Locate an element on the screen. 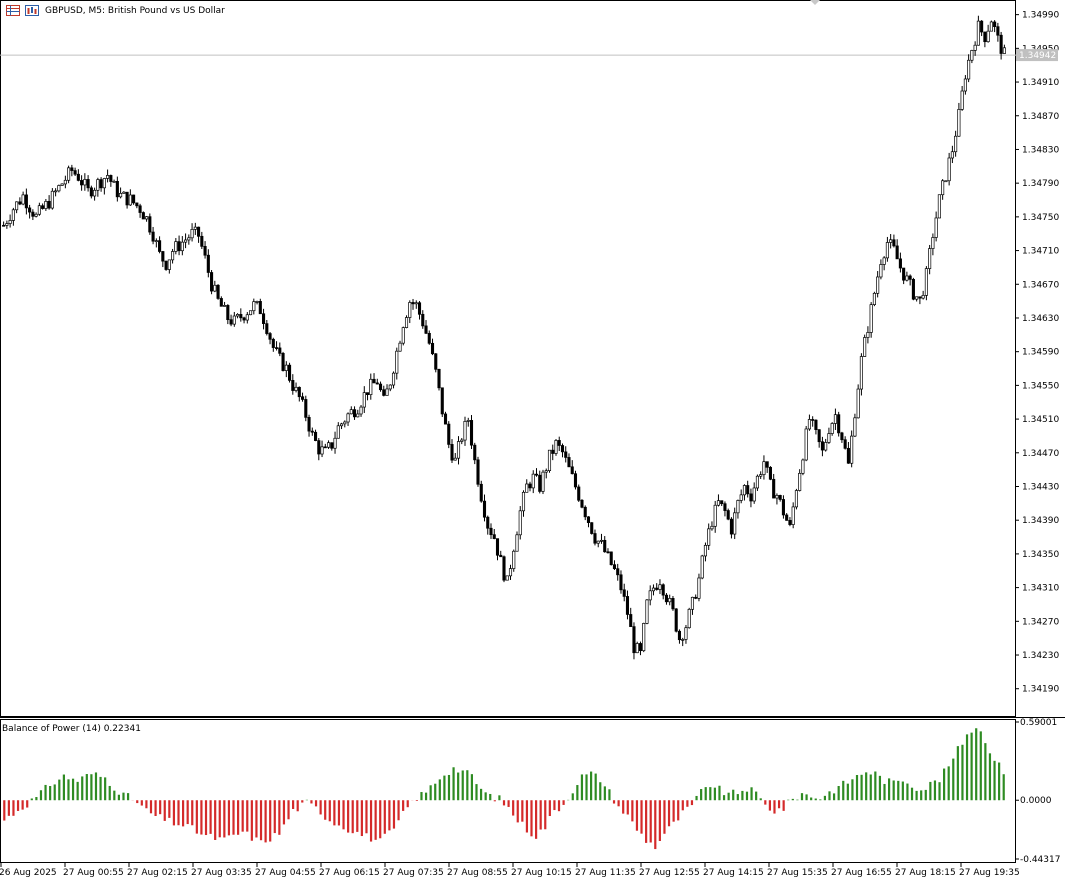 Image resolution: width=1065 pixels, height=877 pixels. bid-line-group: 1.34942 is located at coordinates (529, 55).